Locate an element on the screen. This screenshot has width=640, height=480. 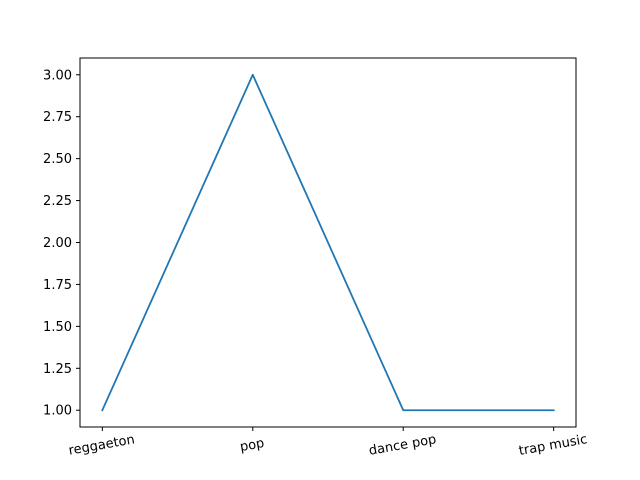
y-tick-label: 2.25 is located at coordinates (57, 201).